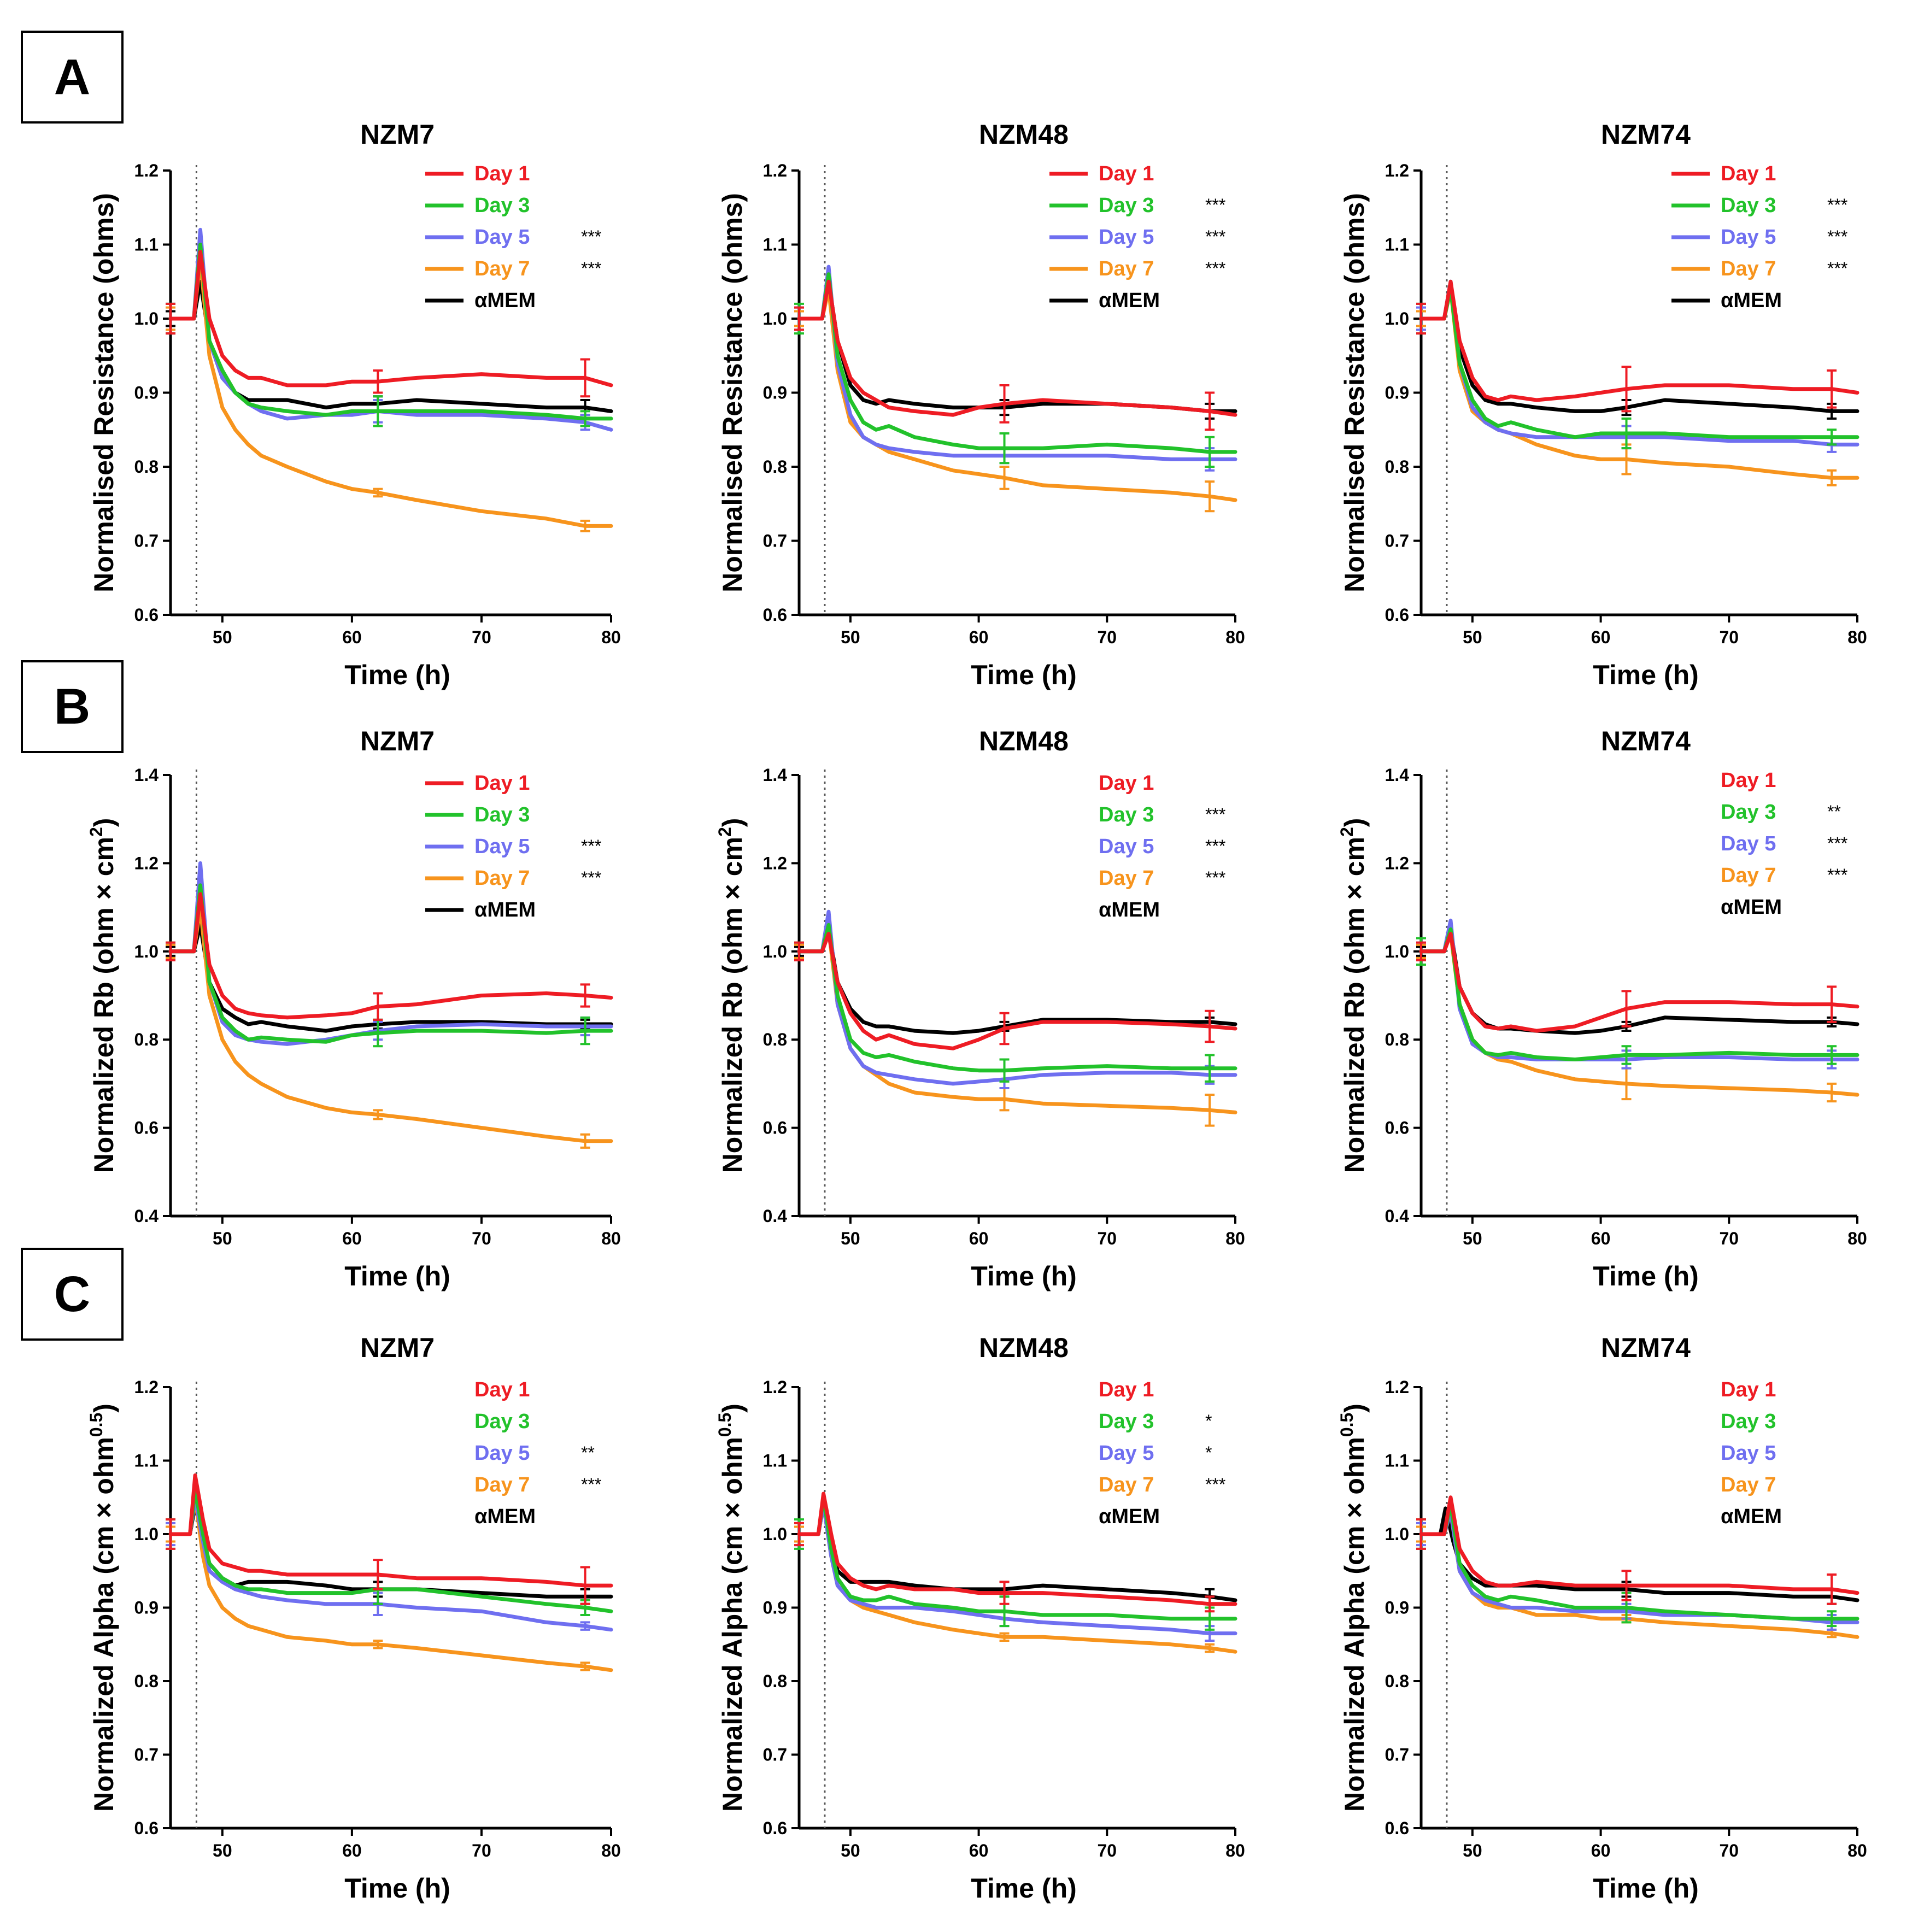  What do you see at coordinates (72, 77) in the screenshot?
I see `panel-letter-a: A` at bounding box center [72, 77].